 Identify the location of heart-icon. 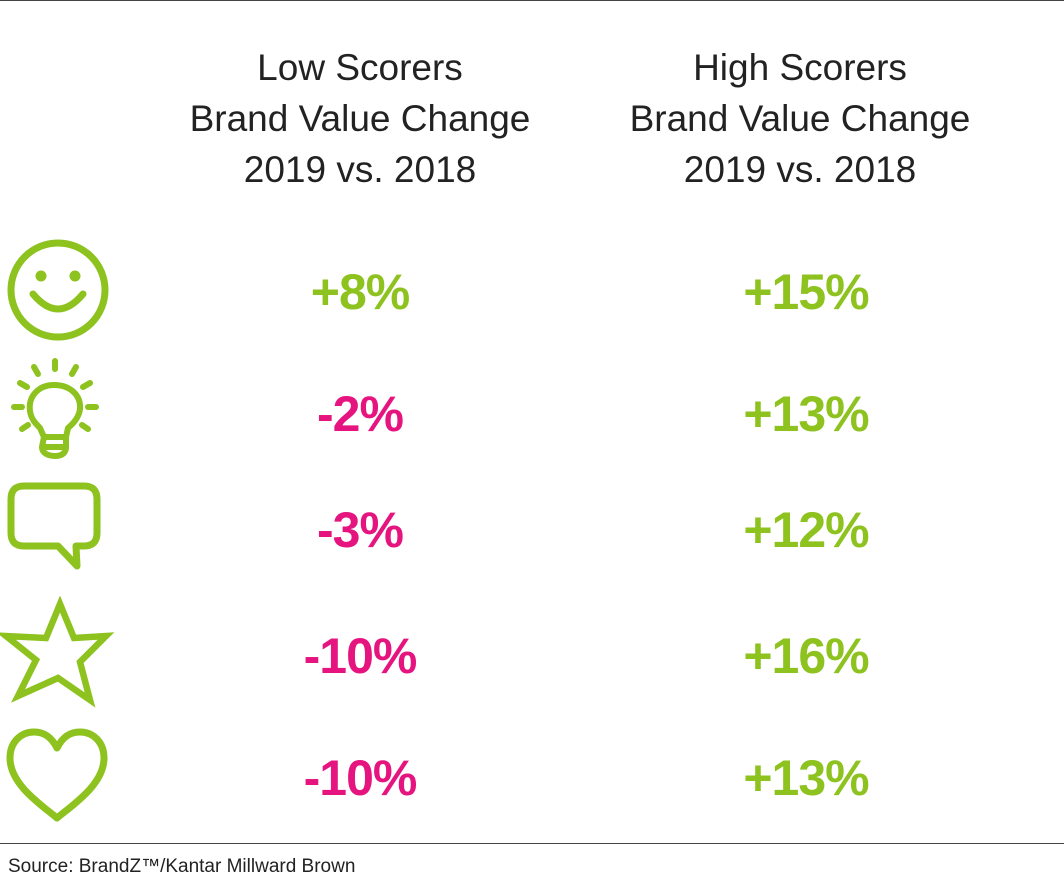
(58, 774).